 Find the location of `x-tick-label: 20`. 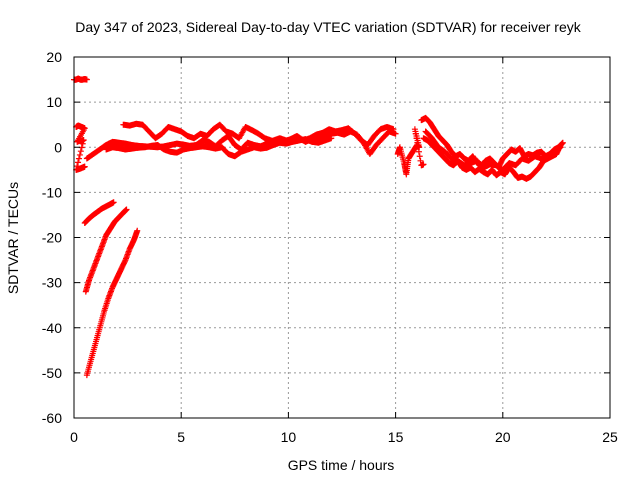

x-tick-label: 20 is located at coordinates (503, 437).